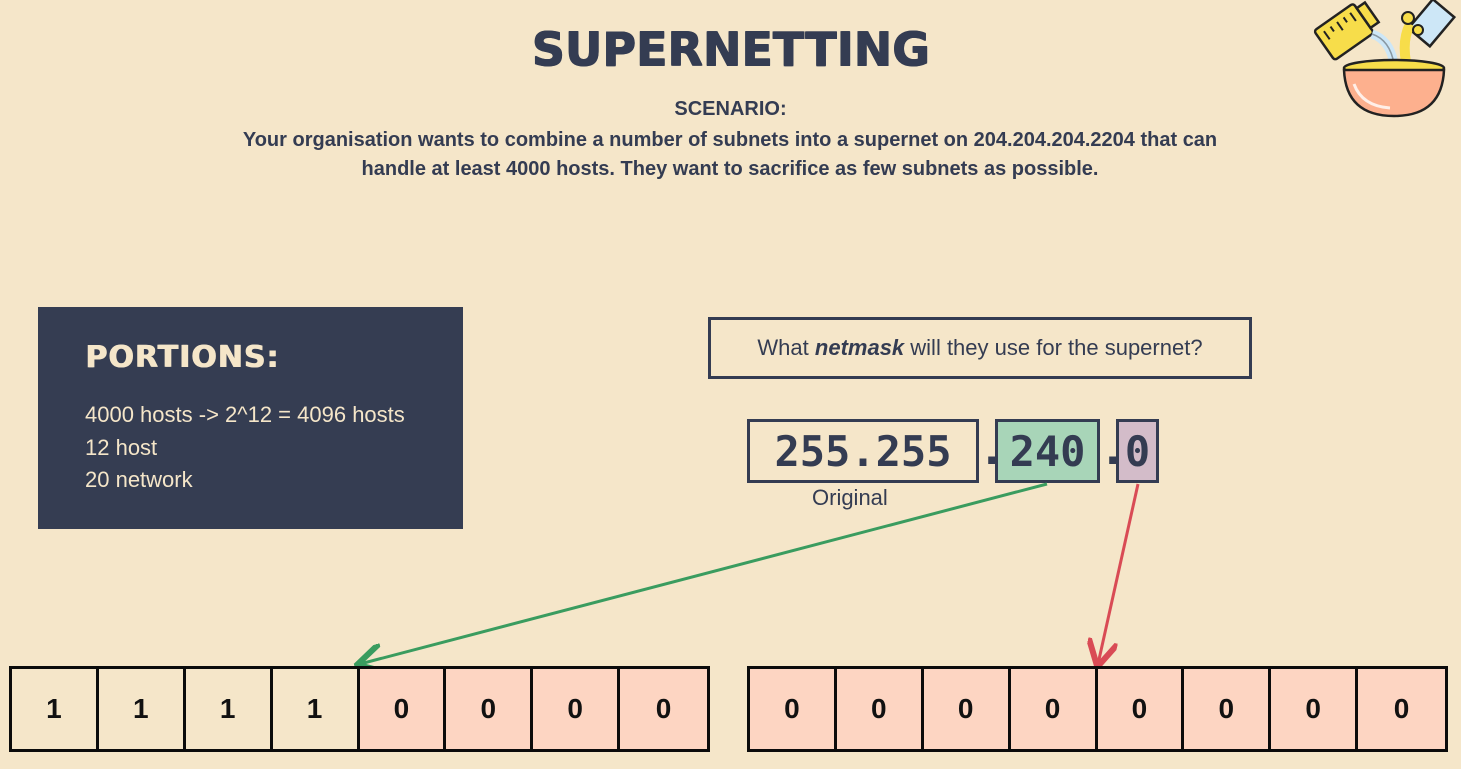 The height and width of the screenshot is (769, 1461). Describe the element at coordinates (730, 109) in the screenshot. I see `scenario-label: SCENARIO:` at that location.